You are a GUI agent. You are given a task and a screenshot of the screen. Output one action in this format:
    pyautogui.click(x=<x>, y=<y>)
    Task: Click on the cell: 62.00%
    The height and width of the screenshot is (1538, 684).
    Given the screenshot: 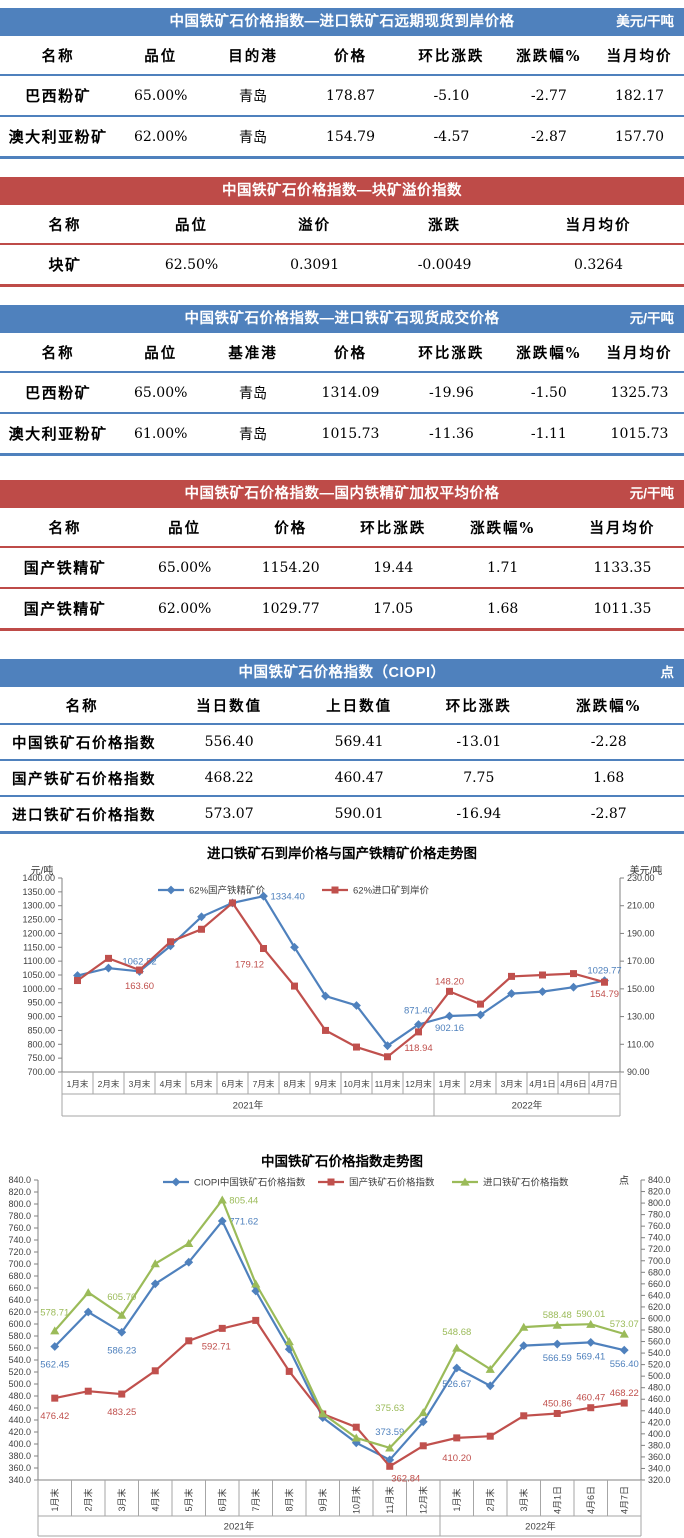 What is the action you would take?
    pyautogui.click(x=184, y=609)
    